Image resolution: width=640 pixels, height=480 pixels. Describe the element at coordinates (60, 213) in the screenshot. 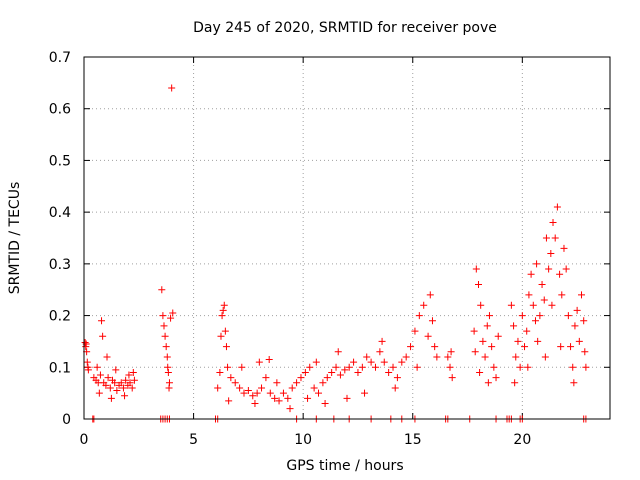

I see `y-tick-label: 0.4` at that location.